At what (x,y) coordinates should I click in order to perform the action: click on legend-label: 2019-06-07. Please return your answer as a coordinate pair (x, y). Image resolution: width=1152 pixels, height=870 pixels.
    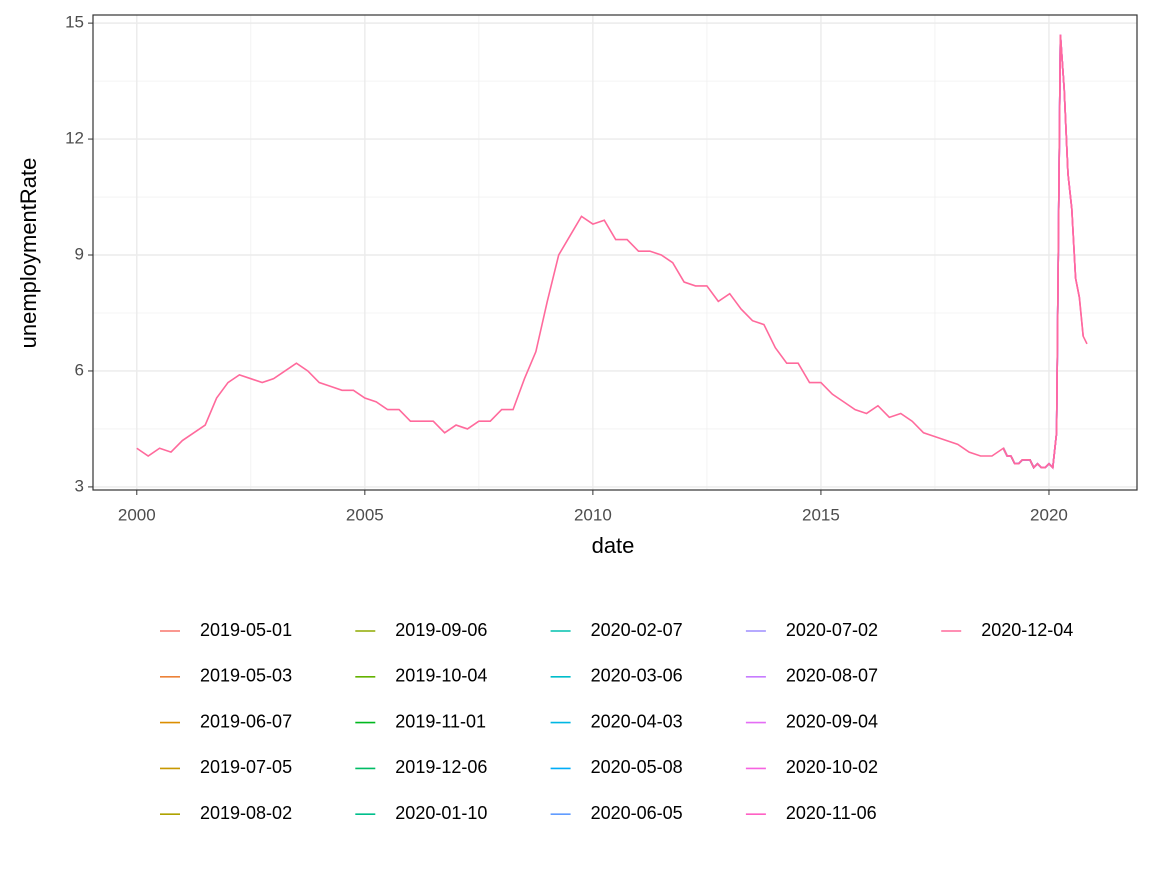
    Looking at the image, I should click on (246, 721).